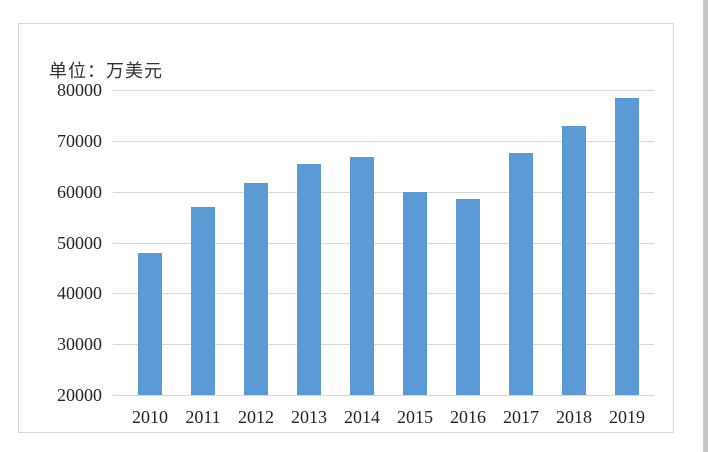 This screenshot has height=452, width=708. What do you see at coordinates (79, 90) in the screenshot?
I see `y-axis-tick-label-80000: 80000` at bounding box center [79, 90].